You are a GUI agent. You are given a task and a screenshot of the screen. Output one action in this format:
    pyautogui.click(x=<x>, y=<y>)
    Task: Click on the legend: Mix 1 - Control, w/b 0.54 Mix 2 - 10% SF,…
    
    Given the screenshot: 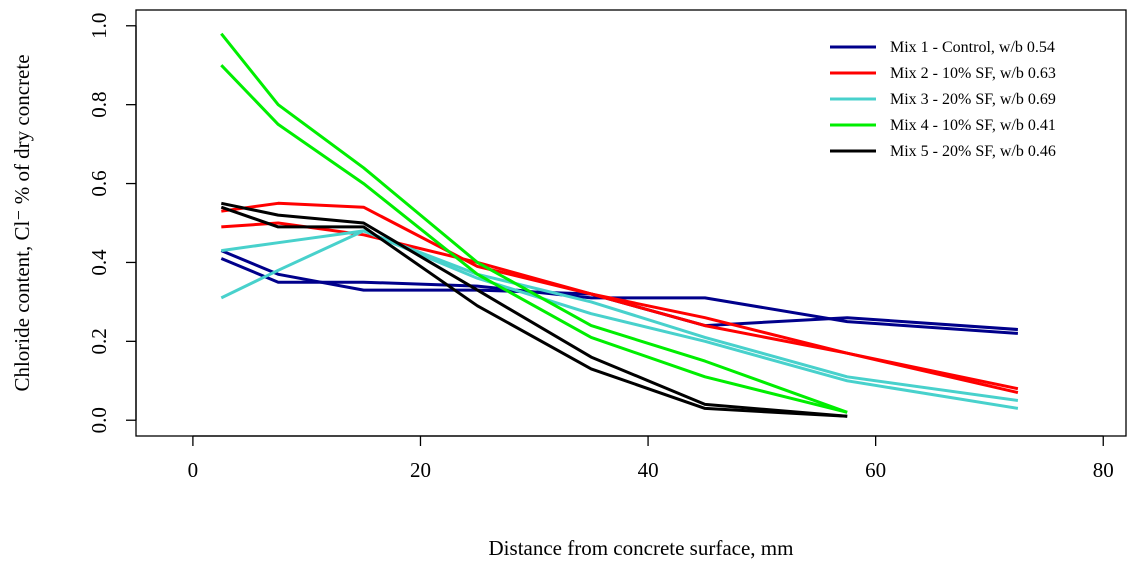 What is the action you would take?
    pyautogui.click(x=943, y=99)
    